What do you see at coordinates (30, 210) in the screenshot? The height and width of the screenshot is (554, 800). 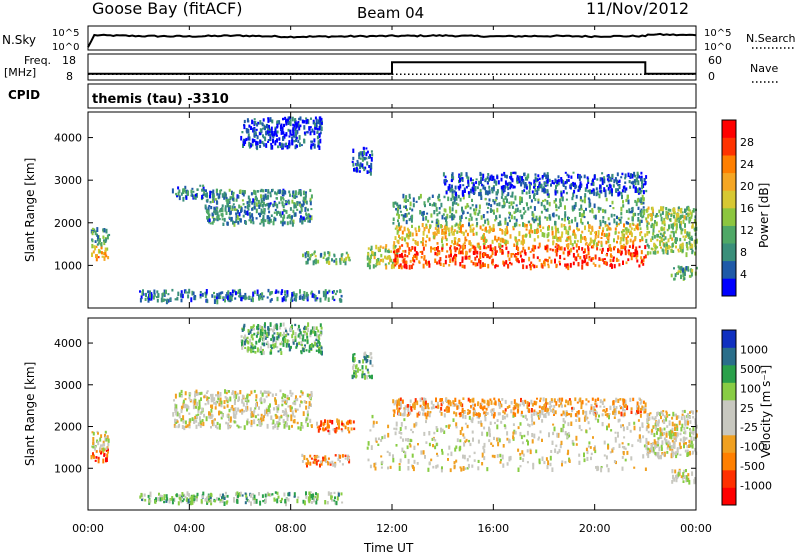 I see `power-y-axis-title: Slant Range [km]` at bounding box center [30, 210].